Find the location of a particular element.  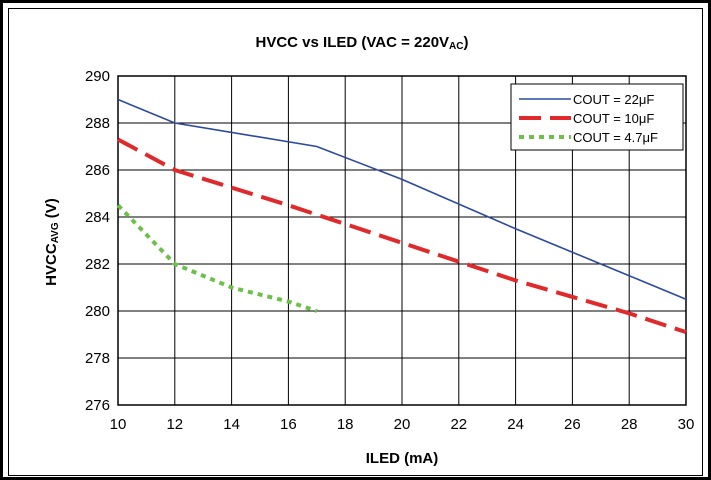

y-tick-label: 288 is located at coordinates (97, 123).